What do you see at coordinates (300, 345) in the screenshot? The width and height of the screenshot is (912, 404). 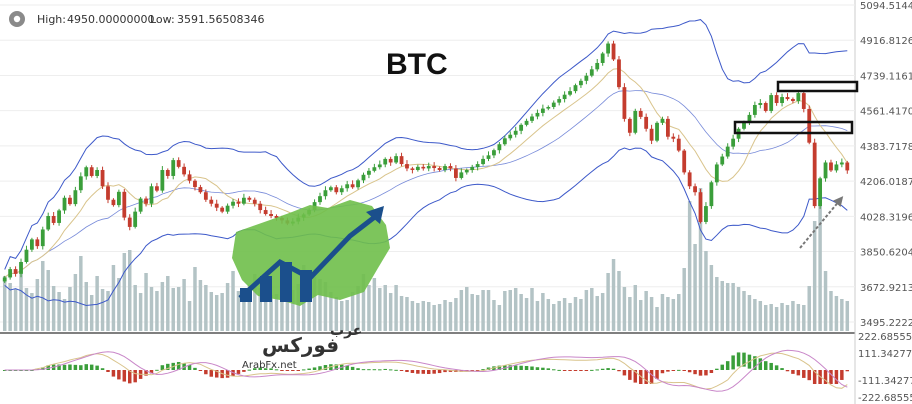 I see `logo-arabic-main: فوركس` at bounding box center [300, 345].